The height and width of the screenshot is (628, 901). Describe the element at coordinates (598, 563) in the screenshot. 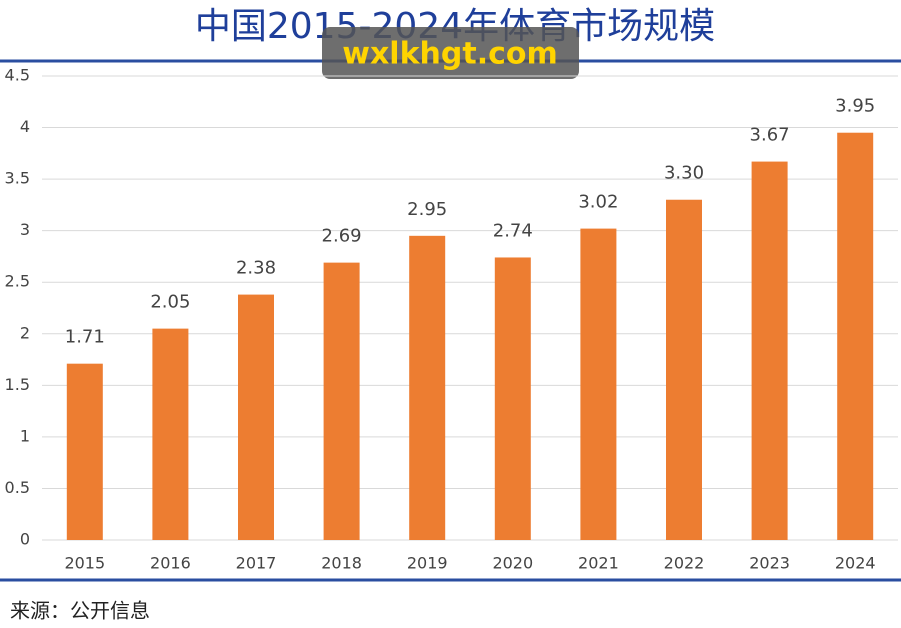

I see `x-tick-label: 2021` at that location.